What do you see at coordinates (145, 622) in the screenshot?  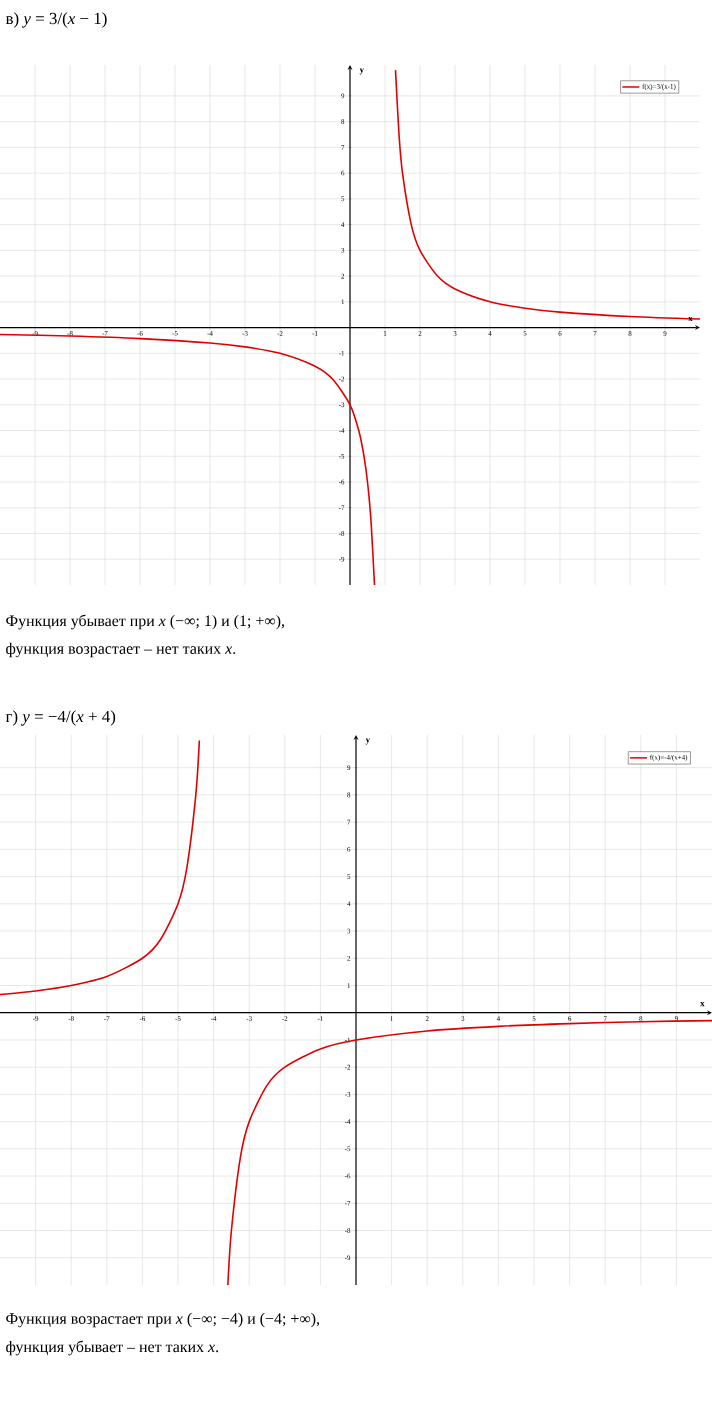 I see `text: Функция убывает при x (−∞; 1) и (1; +∞),` at bounding box center [145, 622].